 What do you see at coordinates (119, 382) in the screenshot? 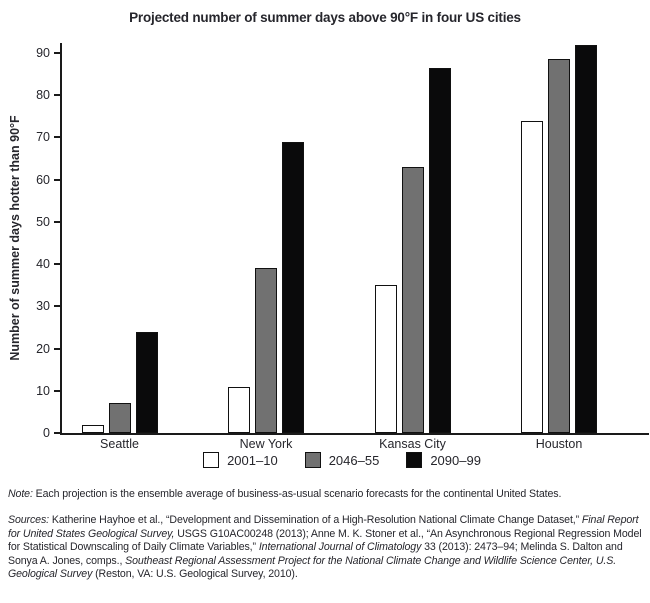
I see `bar-group-seattle` at bounding box center [119, 382].